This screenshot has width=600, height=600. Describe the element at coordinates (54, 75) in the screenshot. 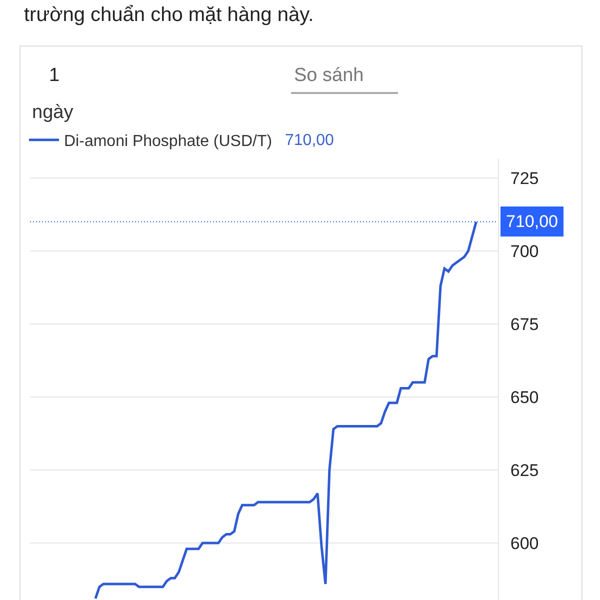

I see `text: 1` at that location.